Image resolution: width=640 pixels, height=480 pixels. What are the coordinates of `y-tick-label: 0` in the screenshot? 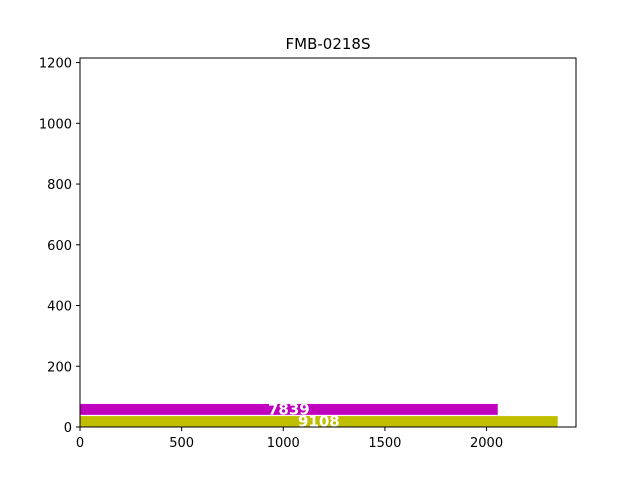 It's located at (68, 428).